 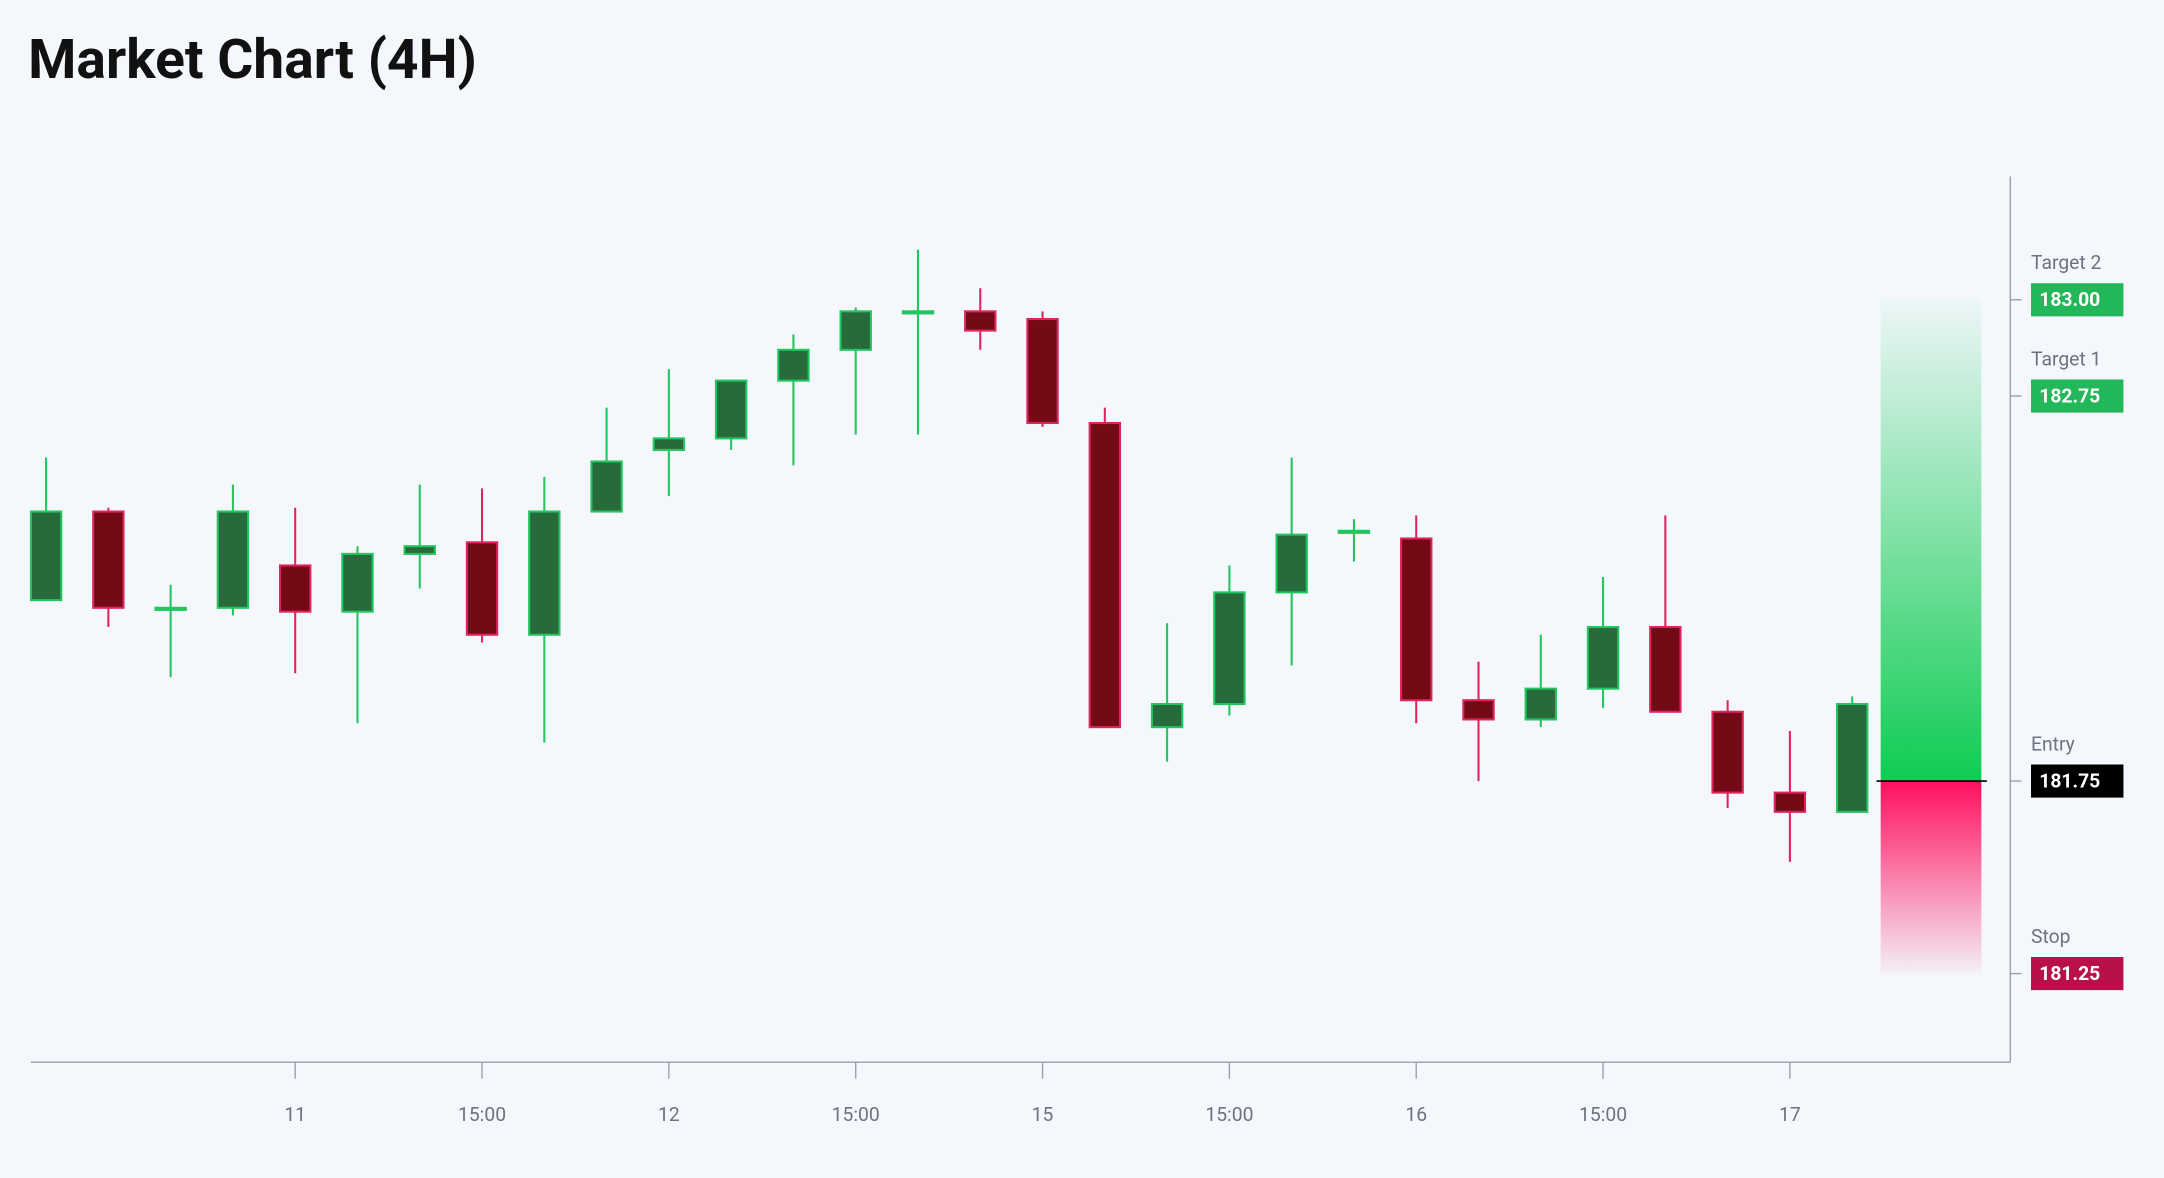 What do you see at coordinates (2050, 936) in the screenshot?
I see `level-name: Stop` at bounding box center [2050, 936].